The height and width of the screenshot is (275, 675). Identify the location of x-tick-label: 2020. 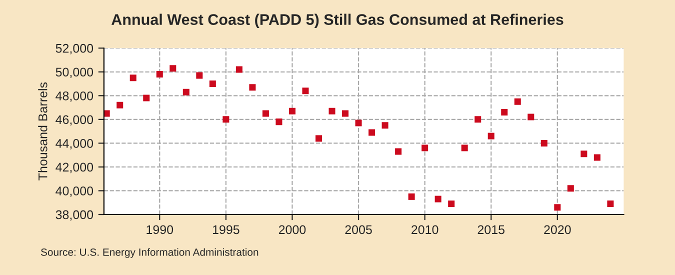
(557, 229).